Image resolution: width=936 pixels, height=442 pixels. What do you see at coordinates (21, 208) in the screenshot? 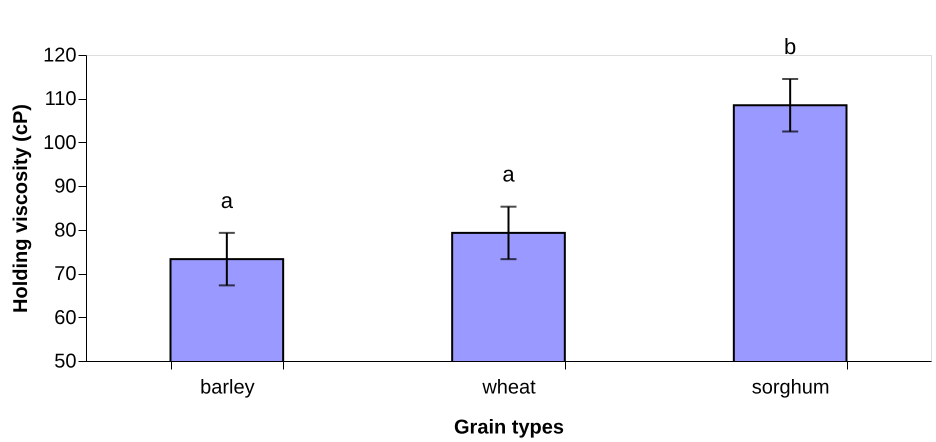
I see `y-axis-title: Holding viscosity (cP)` at bounding box center [21, 208].